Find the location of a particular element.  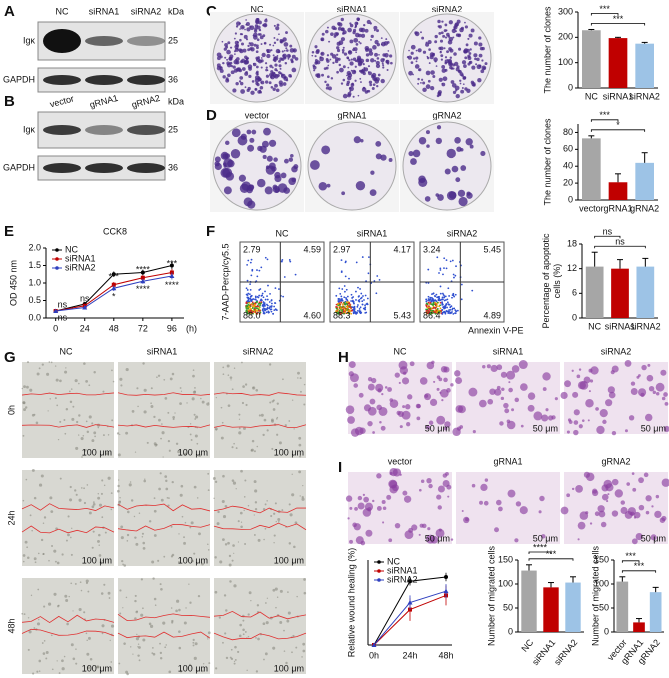

size-label: 36 is located at coordinates (173, 79).